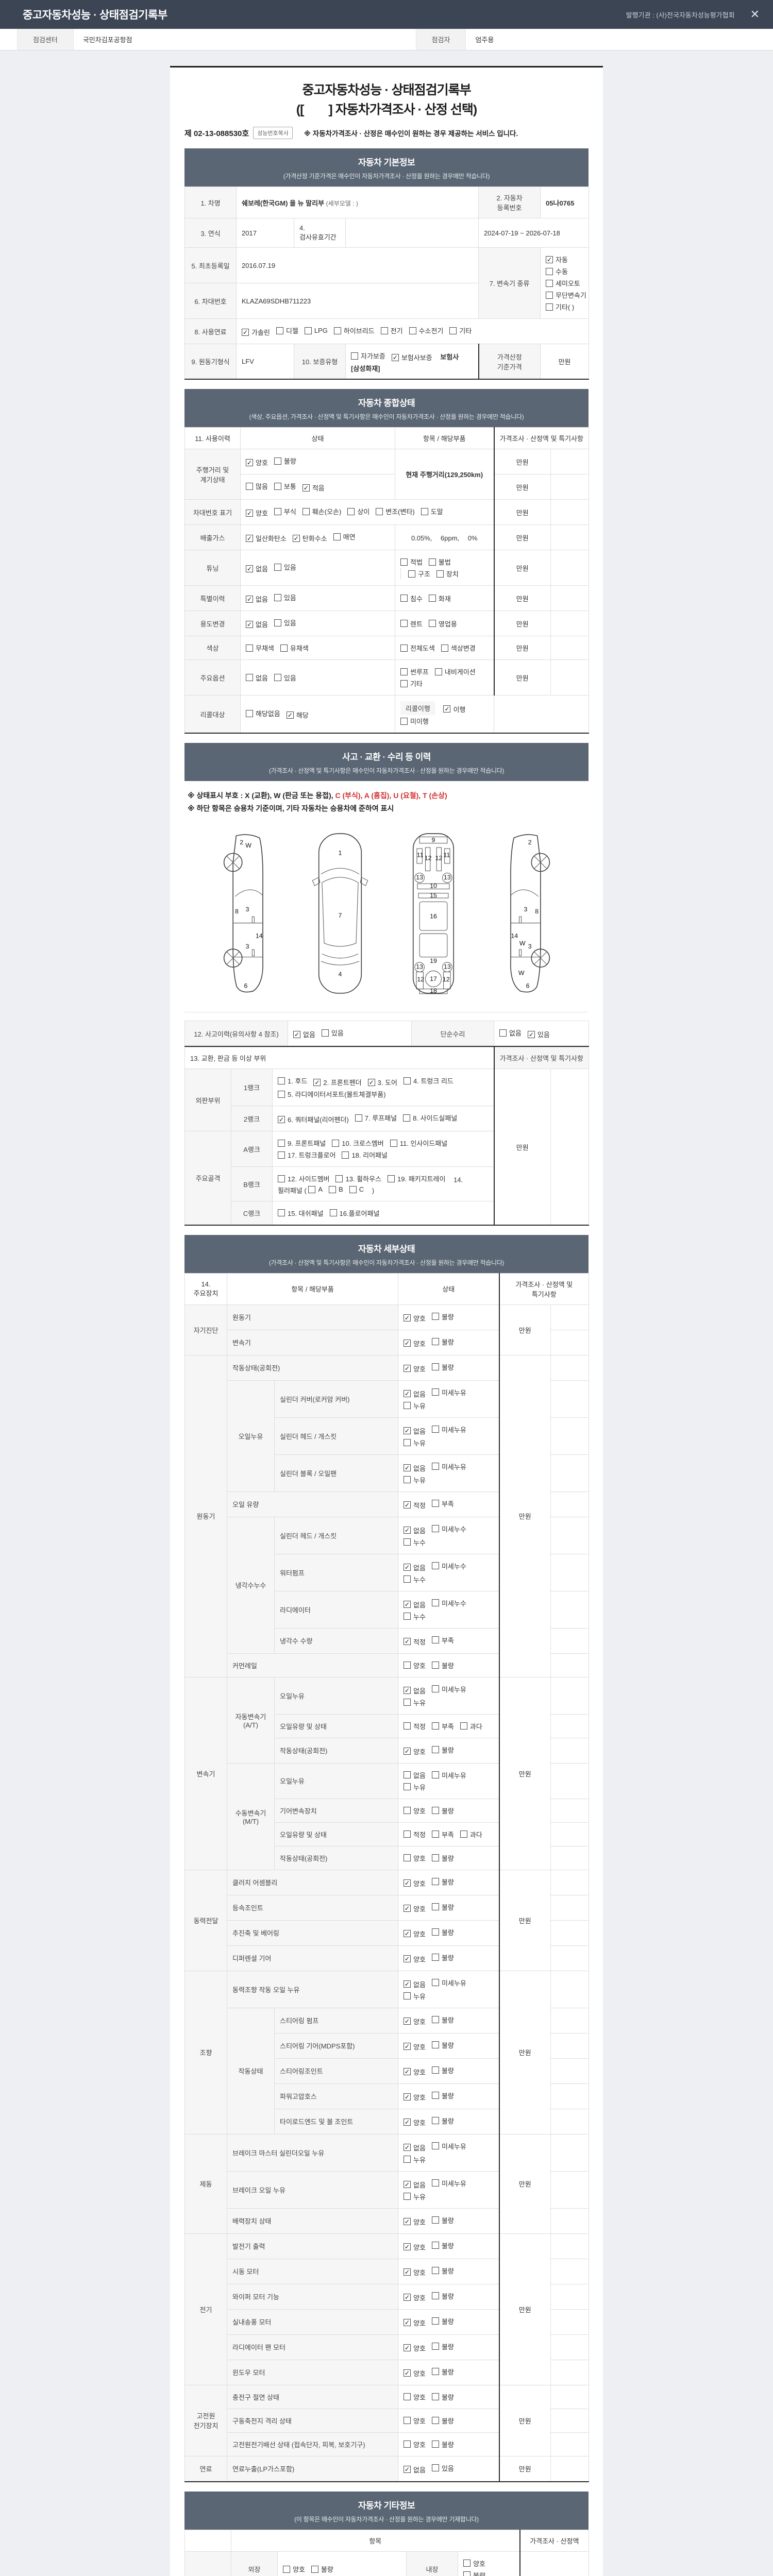  Describe the element at coordinates (302, 1143) in the screenshot. I see `checkbox-option: 9. 프론트패널` at that location.